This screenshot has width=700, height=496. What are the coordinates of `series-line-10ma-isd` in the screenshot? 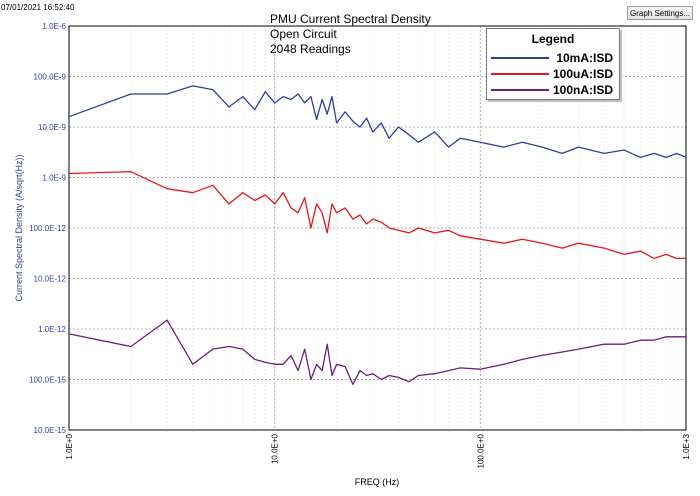 It's located at (377, 122).